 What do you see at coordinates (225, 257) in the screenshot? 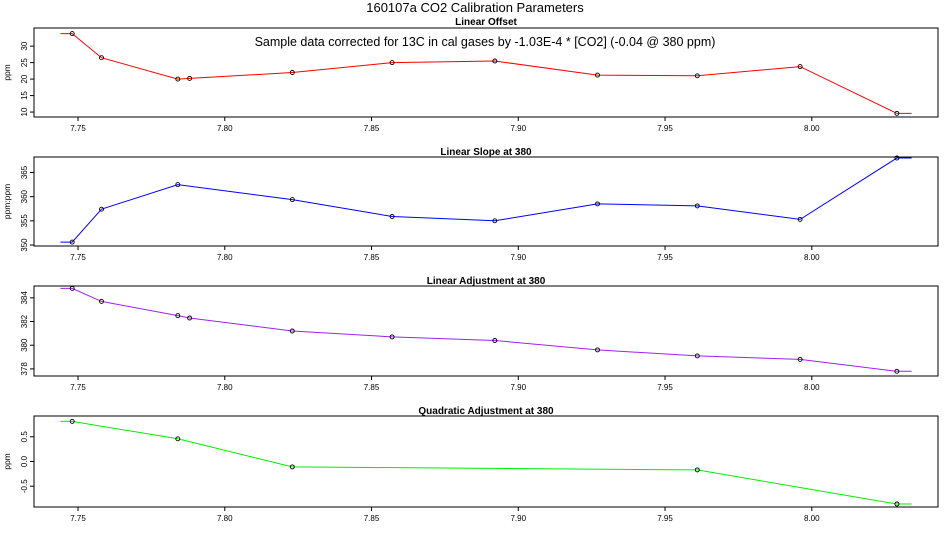
I see `linear-slope-x-tick-label: 7.80` at bounding box center [225, 257].